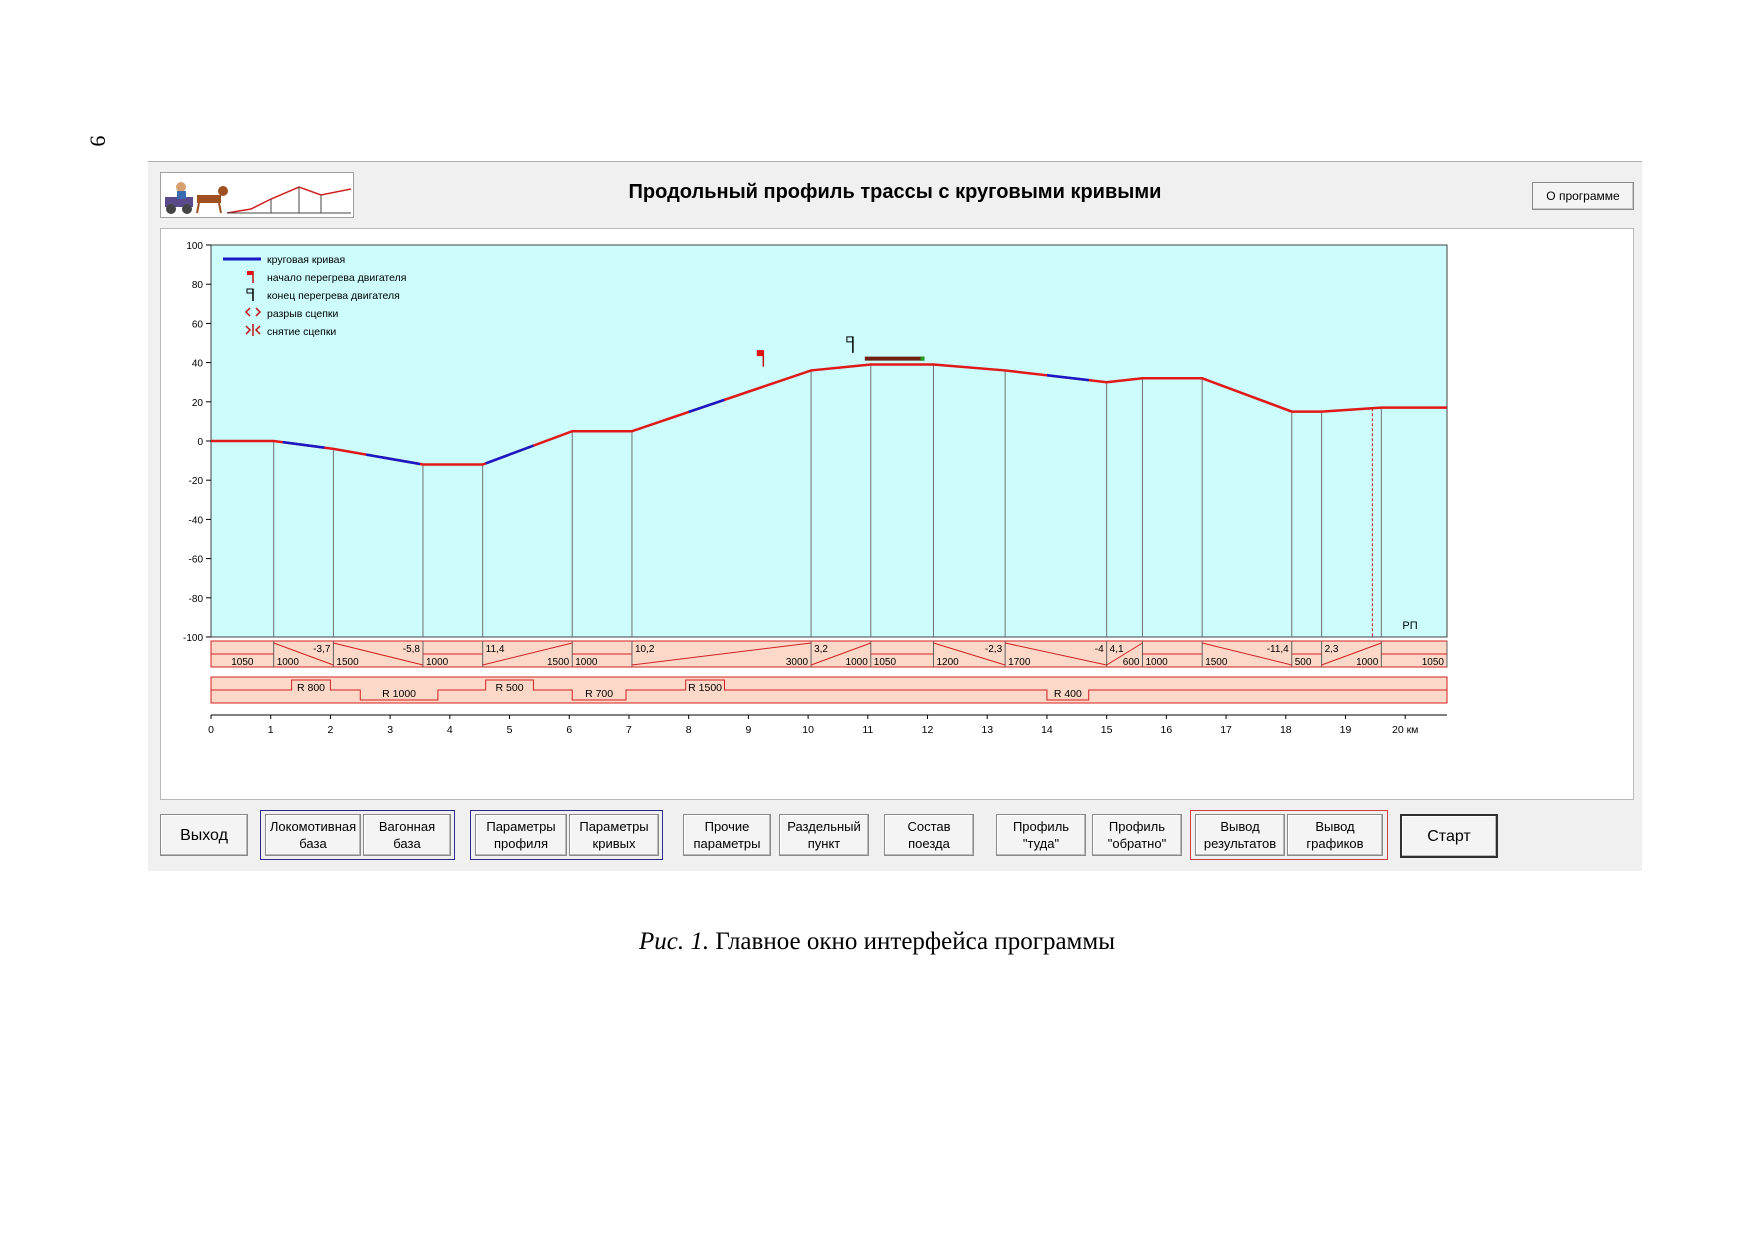 The width and height of the screenshot is (1754, 1241). What do you see at coordinates (412, 649) in the screenshot?
I see `gradient-slope: -5,8` at bounding box center [412, 649].